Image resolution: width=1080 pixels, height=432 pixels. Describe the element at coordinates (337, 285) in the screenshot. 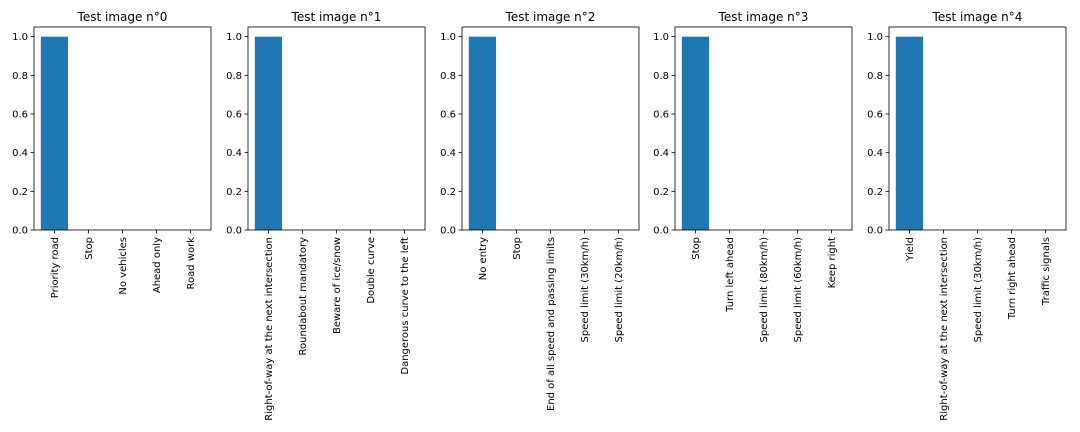

I see `x-tick-label: Beware of ice/snow` at that location.